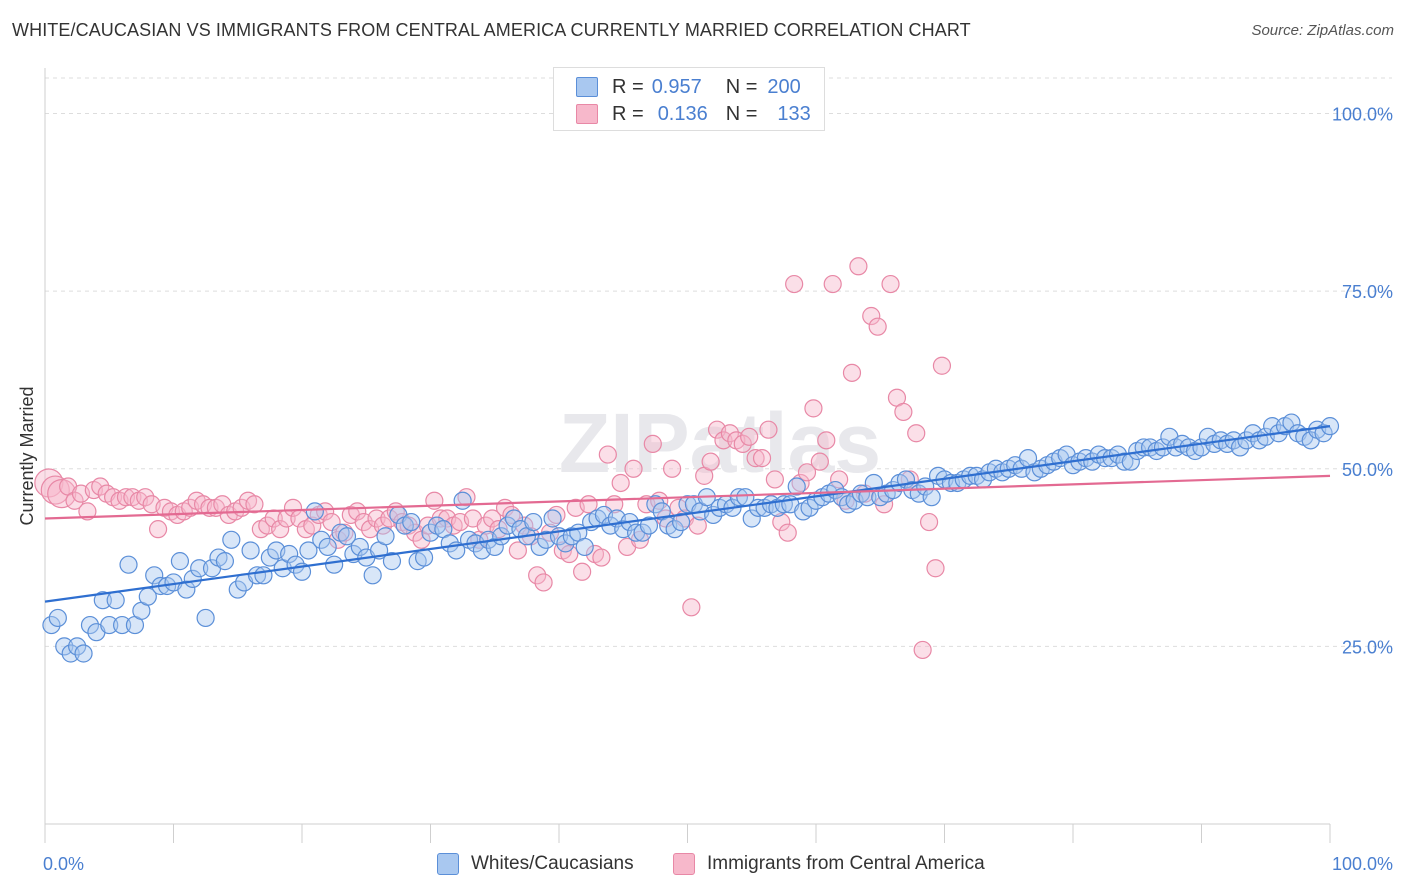 The image size is (1406, 892). I want to click on y-axis-label: Currently Married, so click(27, 455).